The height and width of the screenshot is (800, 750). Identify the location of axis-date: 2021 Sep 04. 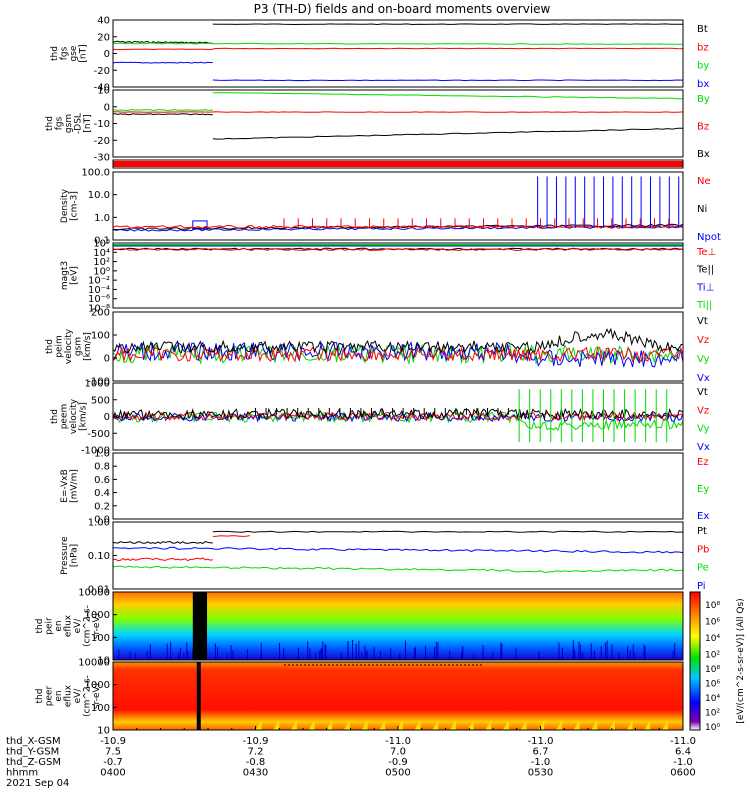
(37, 783).